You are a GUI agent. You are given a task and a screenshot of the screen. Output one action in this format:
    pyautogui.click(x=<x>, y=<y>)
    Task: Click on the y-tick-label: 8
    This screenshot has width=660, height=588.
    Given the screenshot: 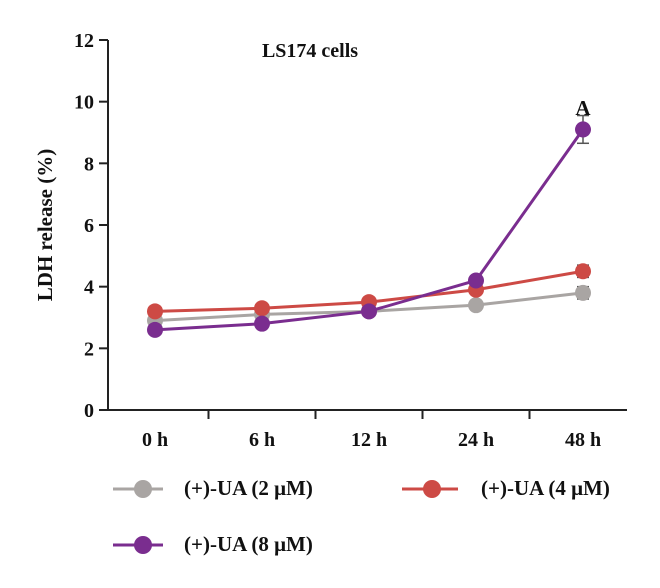 What is the action you would take?
    pyautogui.click(x=89, y=164)
    